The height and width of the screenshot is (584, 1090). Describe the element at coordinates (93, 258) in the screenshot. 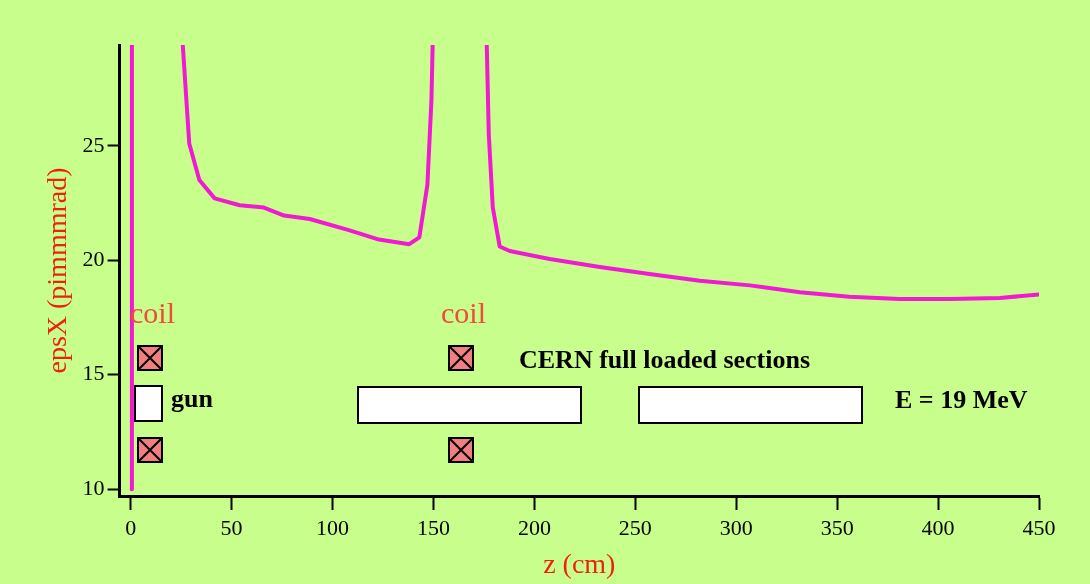

I see `y-tick-label: 20` at that location.